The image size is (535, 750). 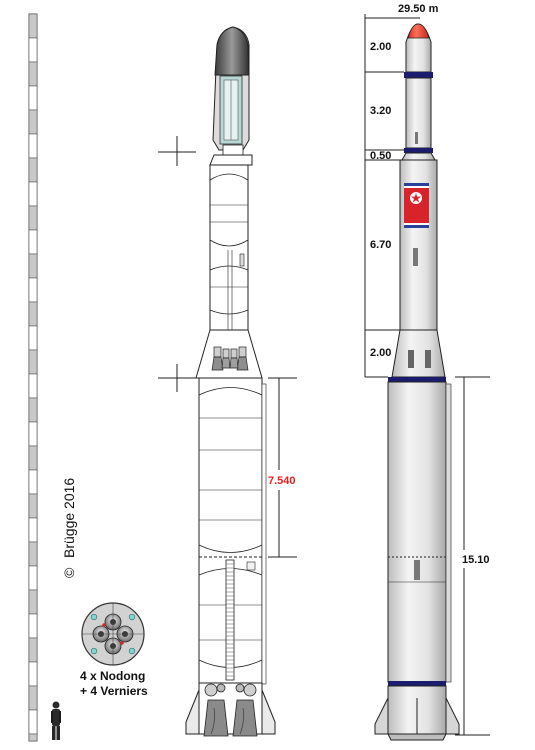 What do you see at coordinates (380, 111) in the screenshot?
I see `segment-label-2: 3.20` at bounding box center [380, 111].